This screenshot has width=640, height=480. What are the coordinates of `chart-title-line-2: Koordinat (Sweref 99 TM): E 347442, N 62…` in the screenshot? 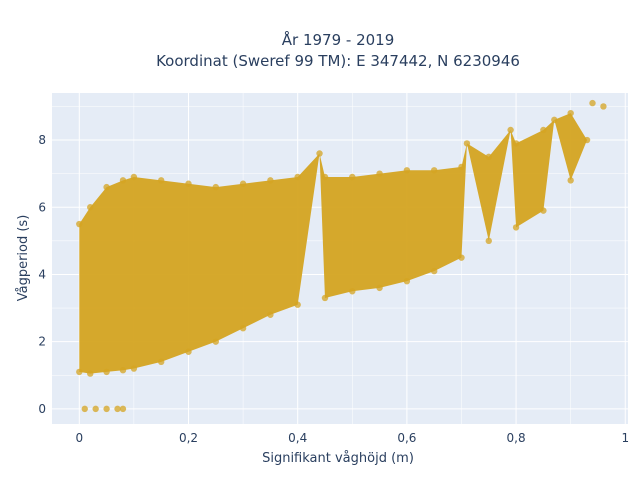 It's located at (338, 61).